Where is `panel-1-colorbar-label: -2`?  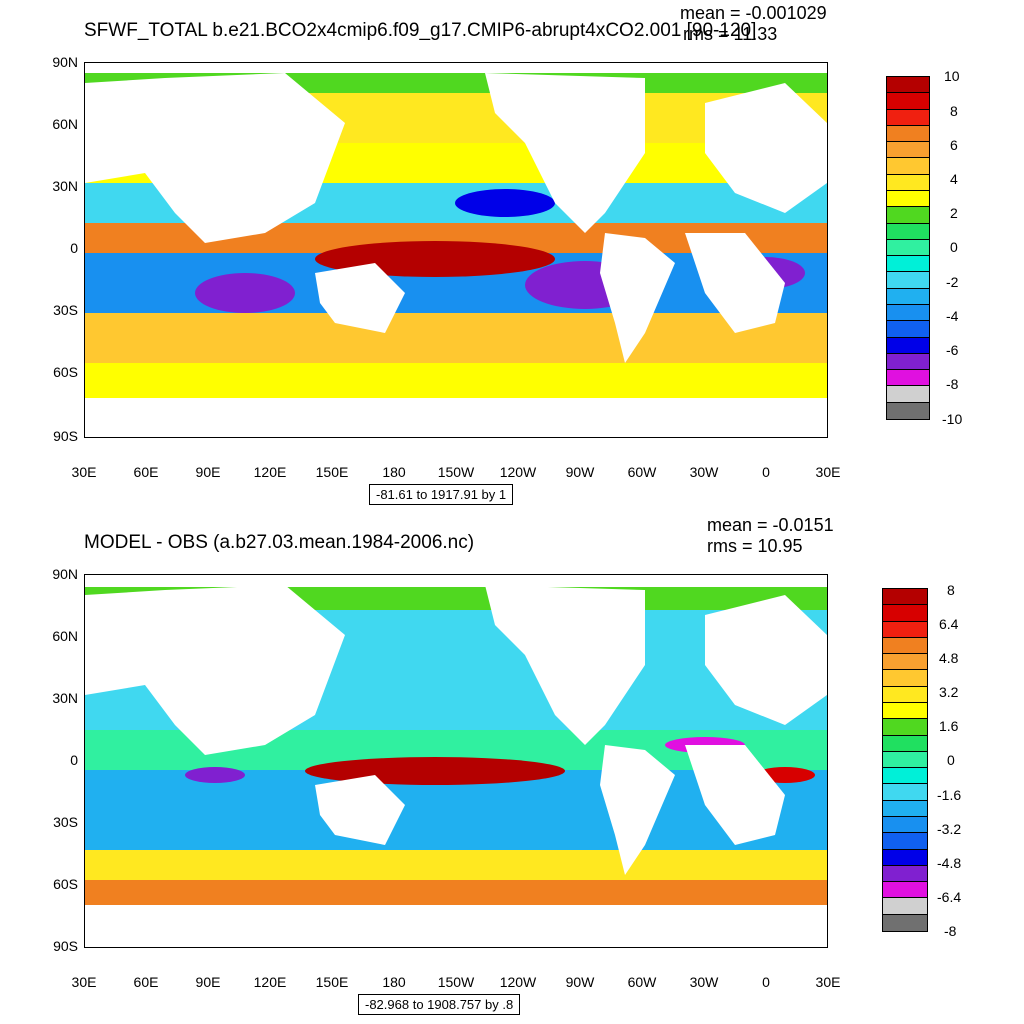
panel-1-colorbar-label: -2 is located at coordinates (952, 282).